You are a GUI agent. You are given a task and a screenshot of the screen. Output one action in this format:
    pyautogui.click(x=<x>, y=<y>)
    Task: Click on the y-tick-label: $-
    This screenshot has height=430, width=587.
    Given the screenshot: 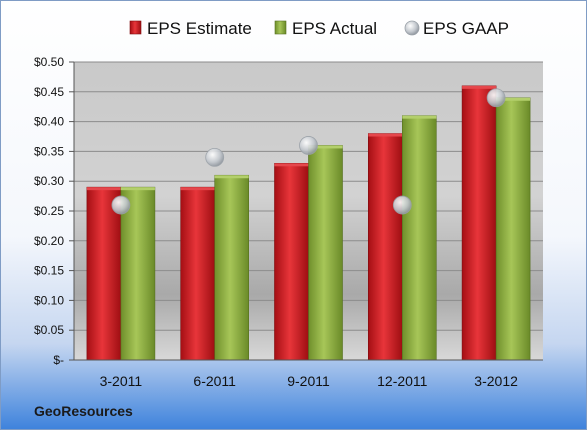 What is the action you would take?
    pyautogui.click(x=58, y=360)
    